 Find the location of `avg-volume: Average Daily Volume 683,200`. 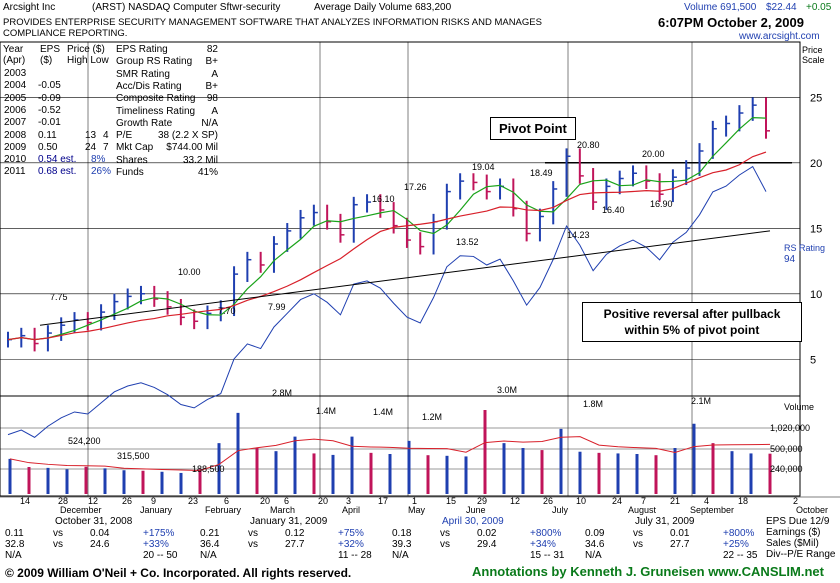

avg-volume: Average Daily Volume 683,200 is located at coordinates (383, 7).